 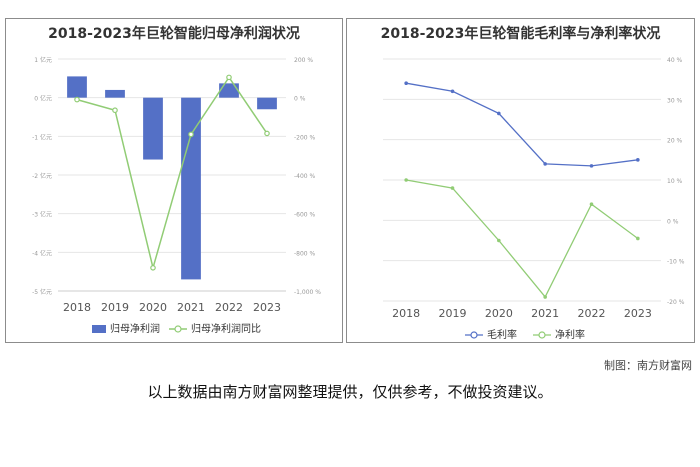 What do you see at coordinates (226, 328) in the screenshot?
I see `legend-label: 归母净利润同比` at bounding box center [226, 328].